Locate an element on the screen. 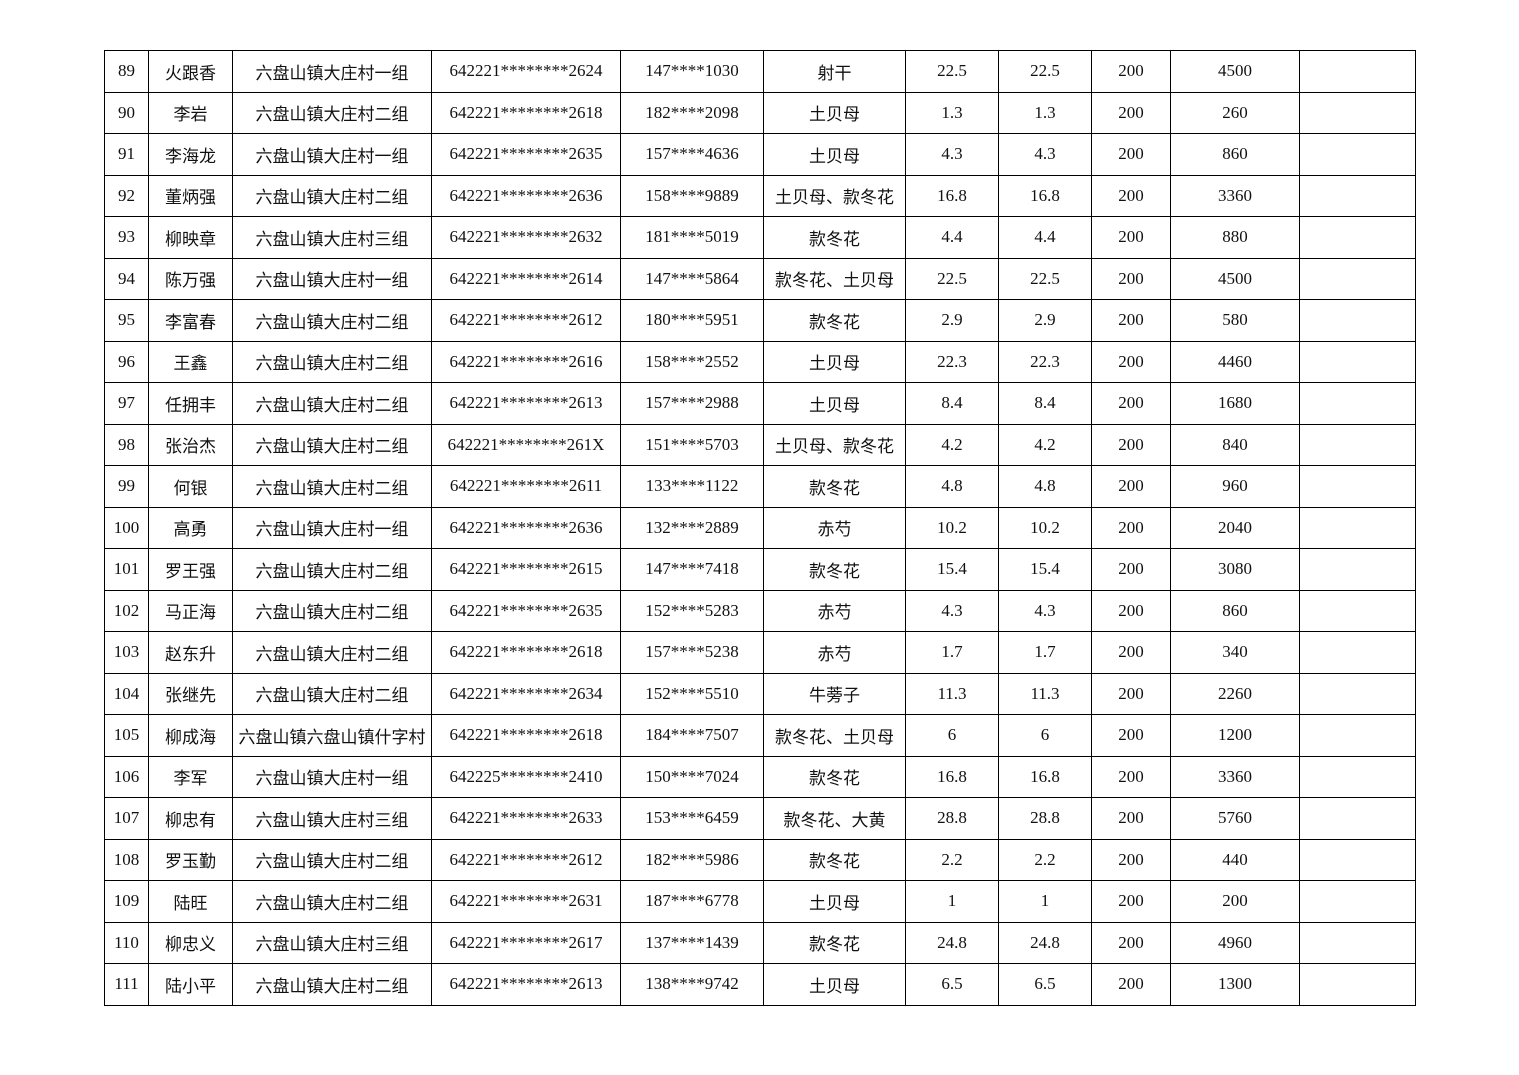 The image size is (1519, 1075). id-number-cell: 642225********2410 is located at coordinates (526, 776).